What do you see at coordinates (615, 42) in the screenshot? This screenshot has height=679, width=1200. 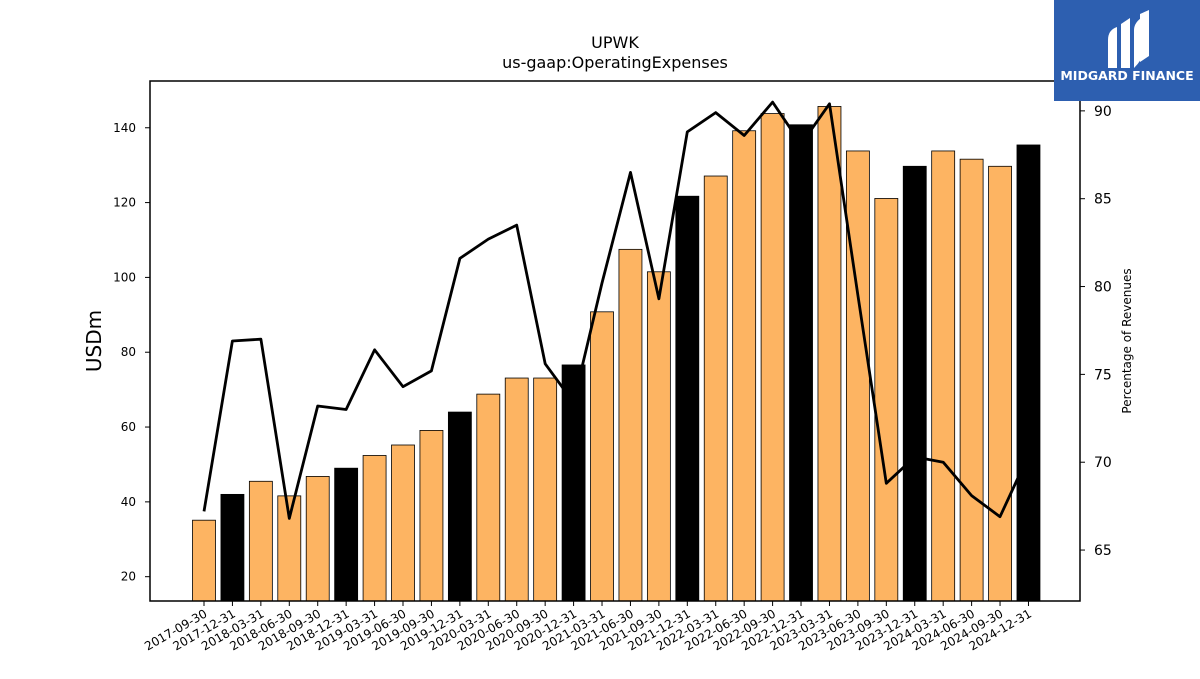 I see `chart-title: UPWK` at bounding box center [615, 42].